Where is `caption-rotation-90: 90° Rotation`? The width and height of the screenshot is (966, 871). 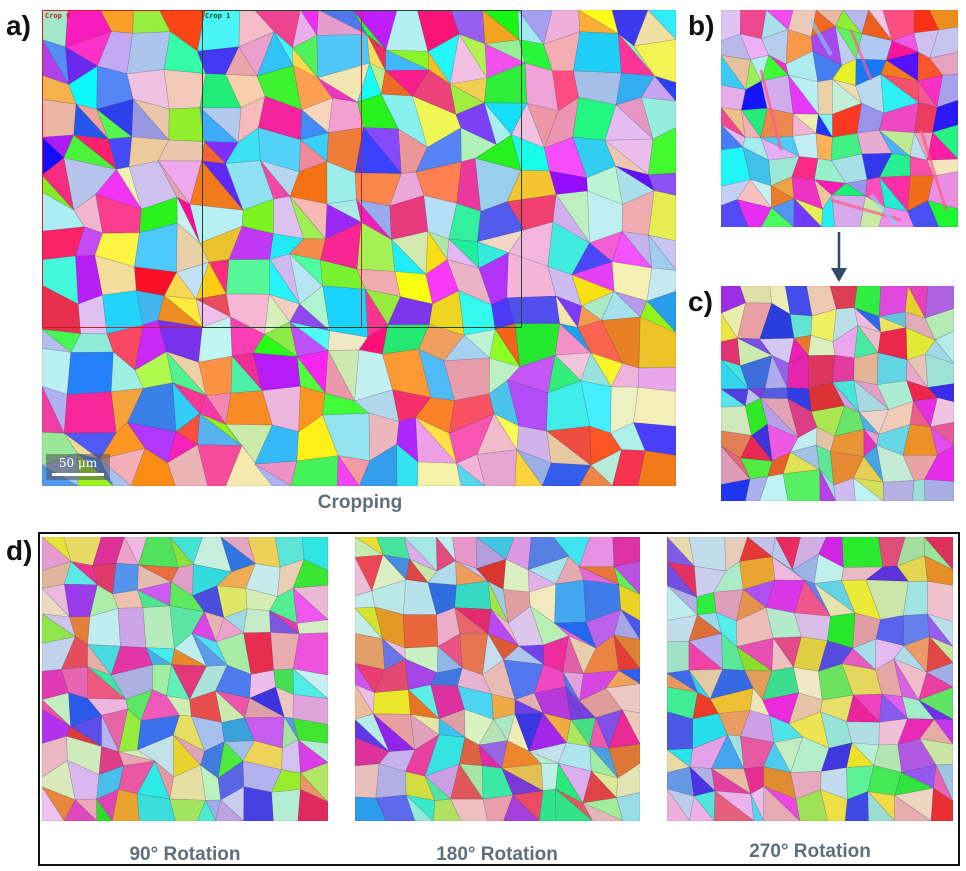 caption-rotation-90: 90° Rotation is located at coordinates (185, 854).